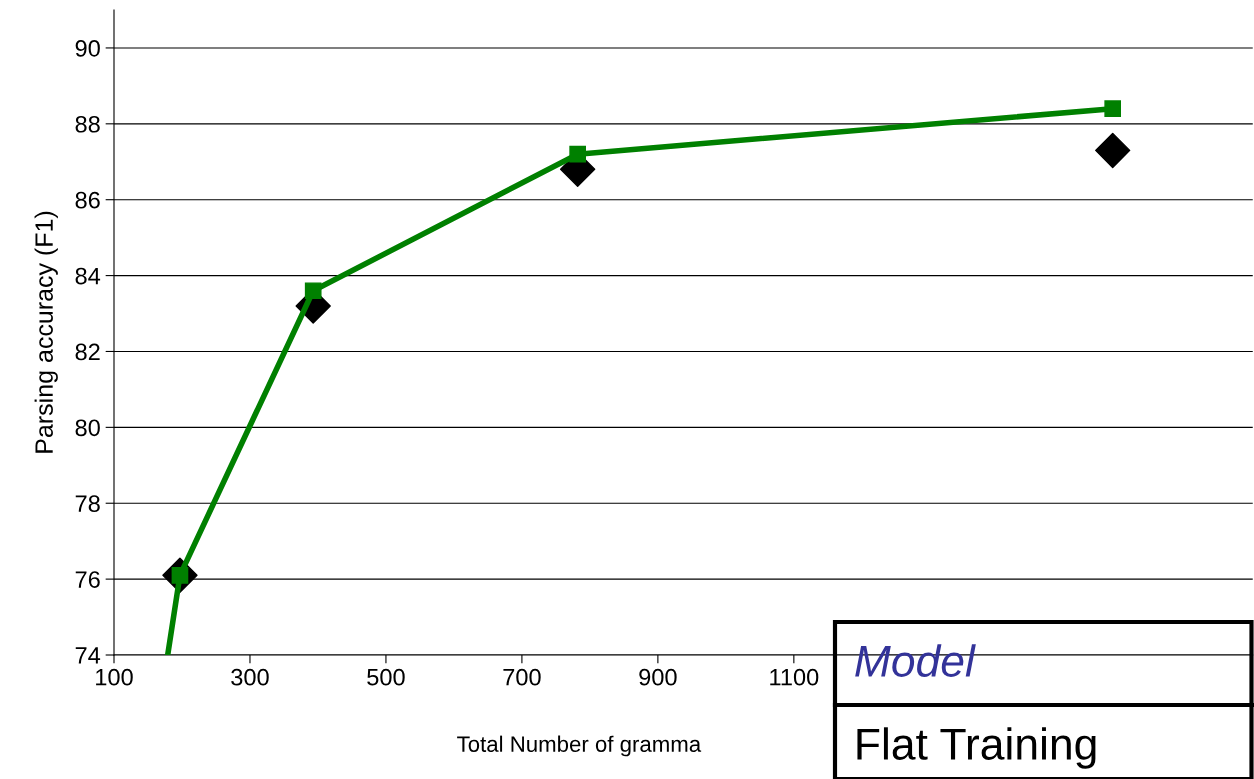  I want to click on text: Flat Training, so click(976, 748).